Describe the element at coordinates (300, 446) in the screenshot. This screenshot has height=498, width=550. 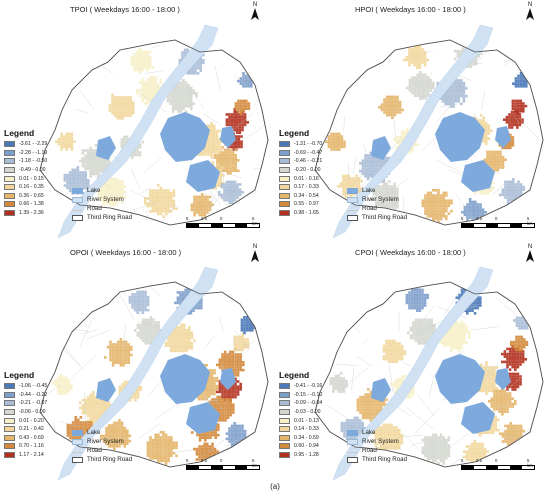
I see `legend-class: 0.60 - 0.94` at that location.